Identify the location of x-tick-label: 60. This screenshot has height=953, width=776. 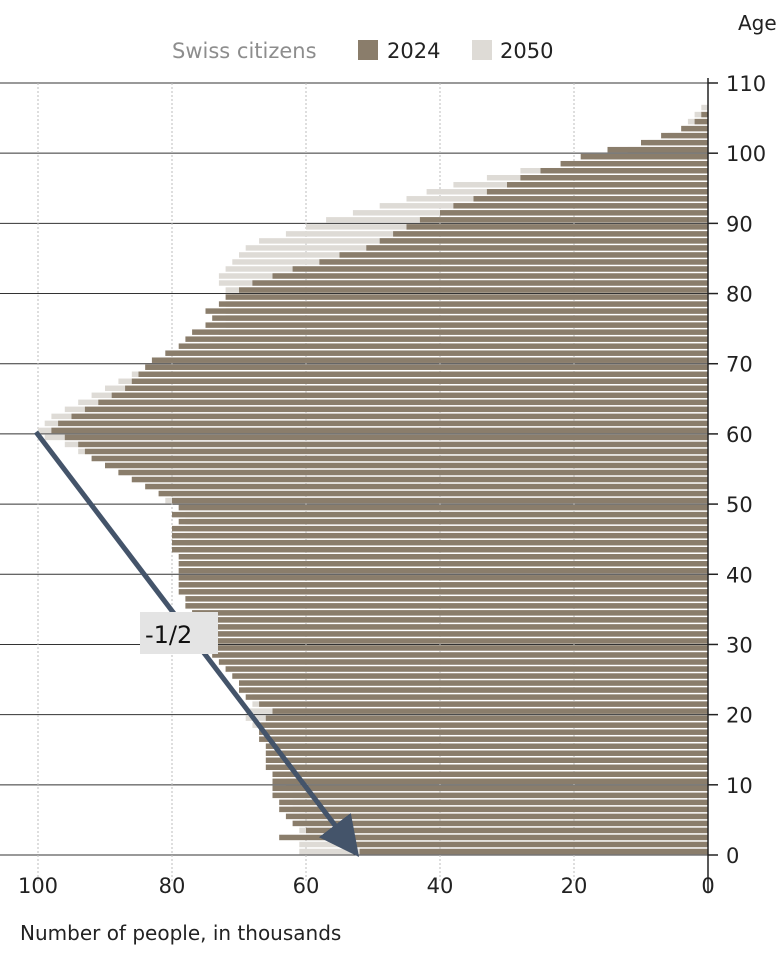
(306, 886).